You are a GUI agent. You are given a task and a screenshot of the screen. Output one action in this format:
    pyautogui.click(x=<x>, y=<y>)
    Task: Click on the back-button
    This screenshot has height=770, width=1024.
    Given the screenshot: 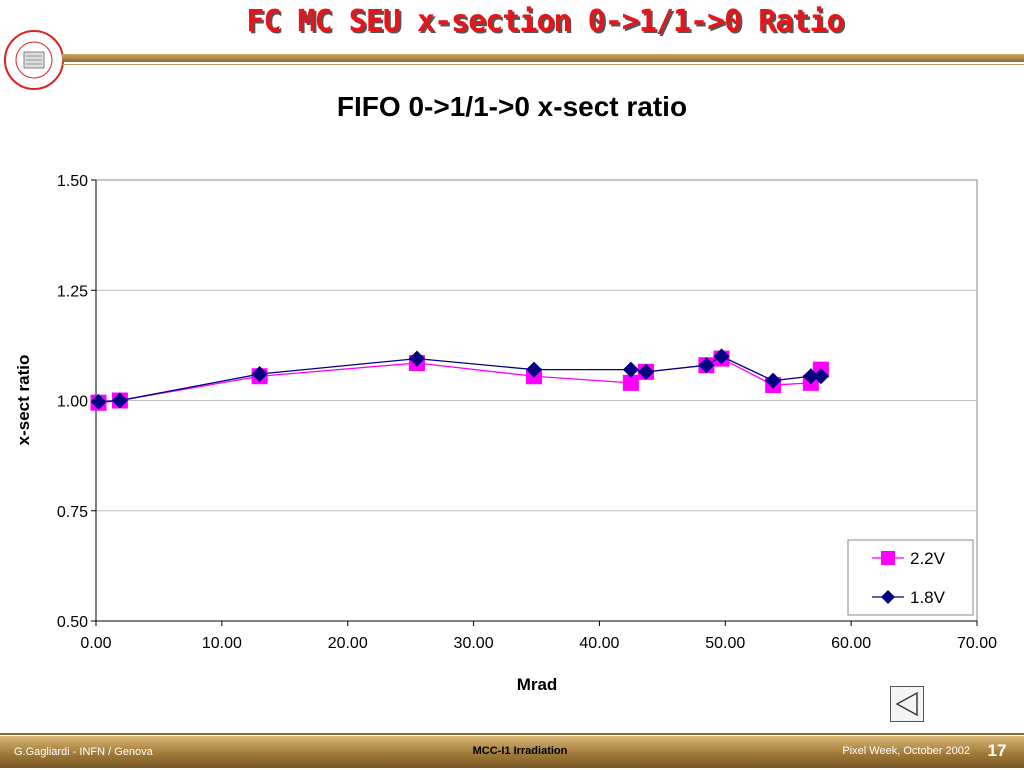 What is the action you would take?
    pyautogui.click(x=907, y=704)
    